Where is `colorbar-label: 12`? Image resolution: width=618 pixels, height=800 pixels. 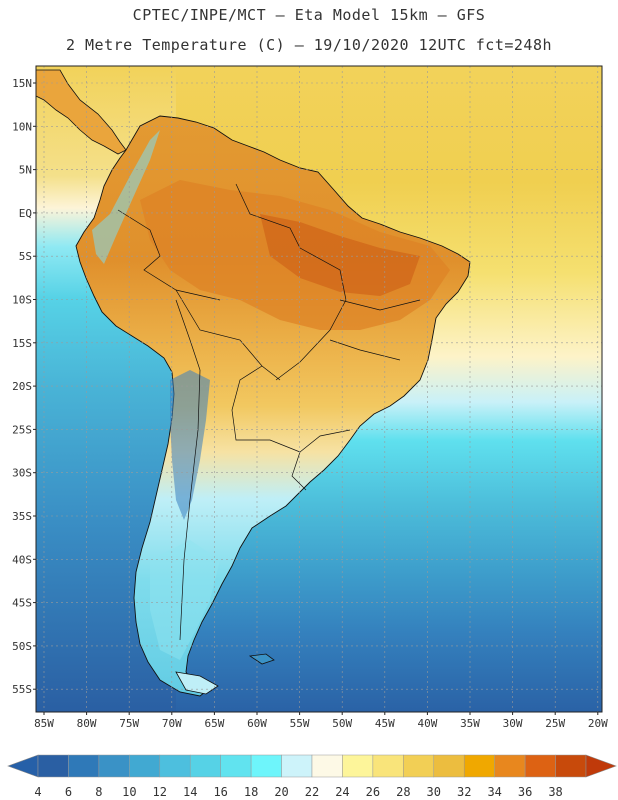 colorbar-label: 12 is located at coordinates (160, 792).